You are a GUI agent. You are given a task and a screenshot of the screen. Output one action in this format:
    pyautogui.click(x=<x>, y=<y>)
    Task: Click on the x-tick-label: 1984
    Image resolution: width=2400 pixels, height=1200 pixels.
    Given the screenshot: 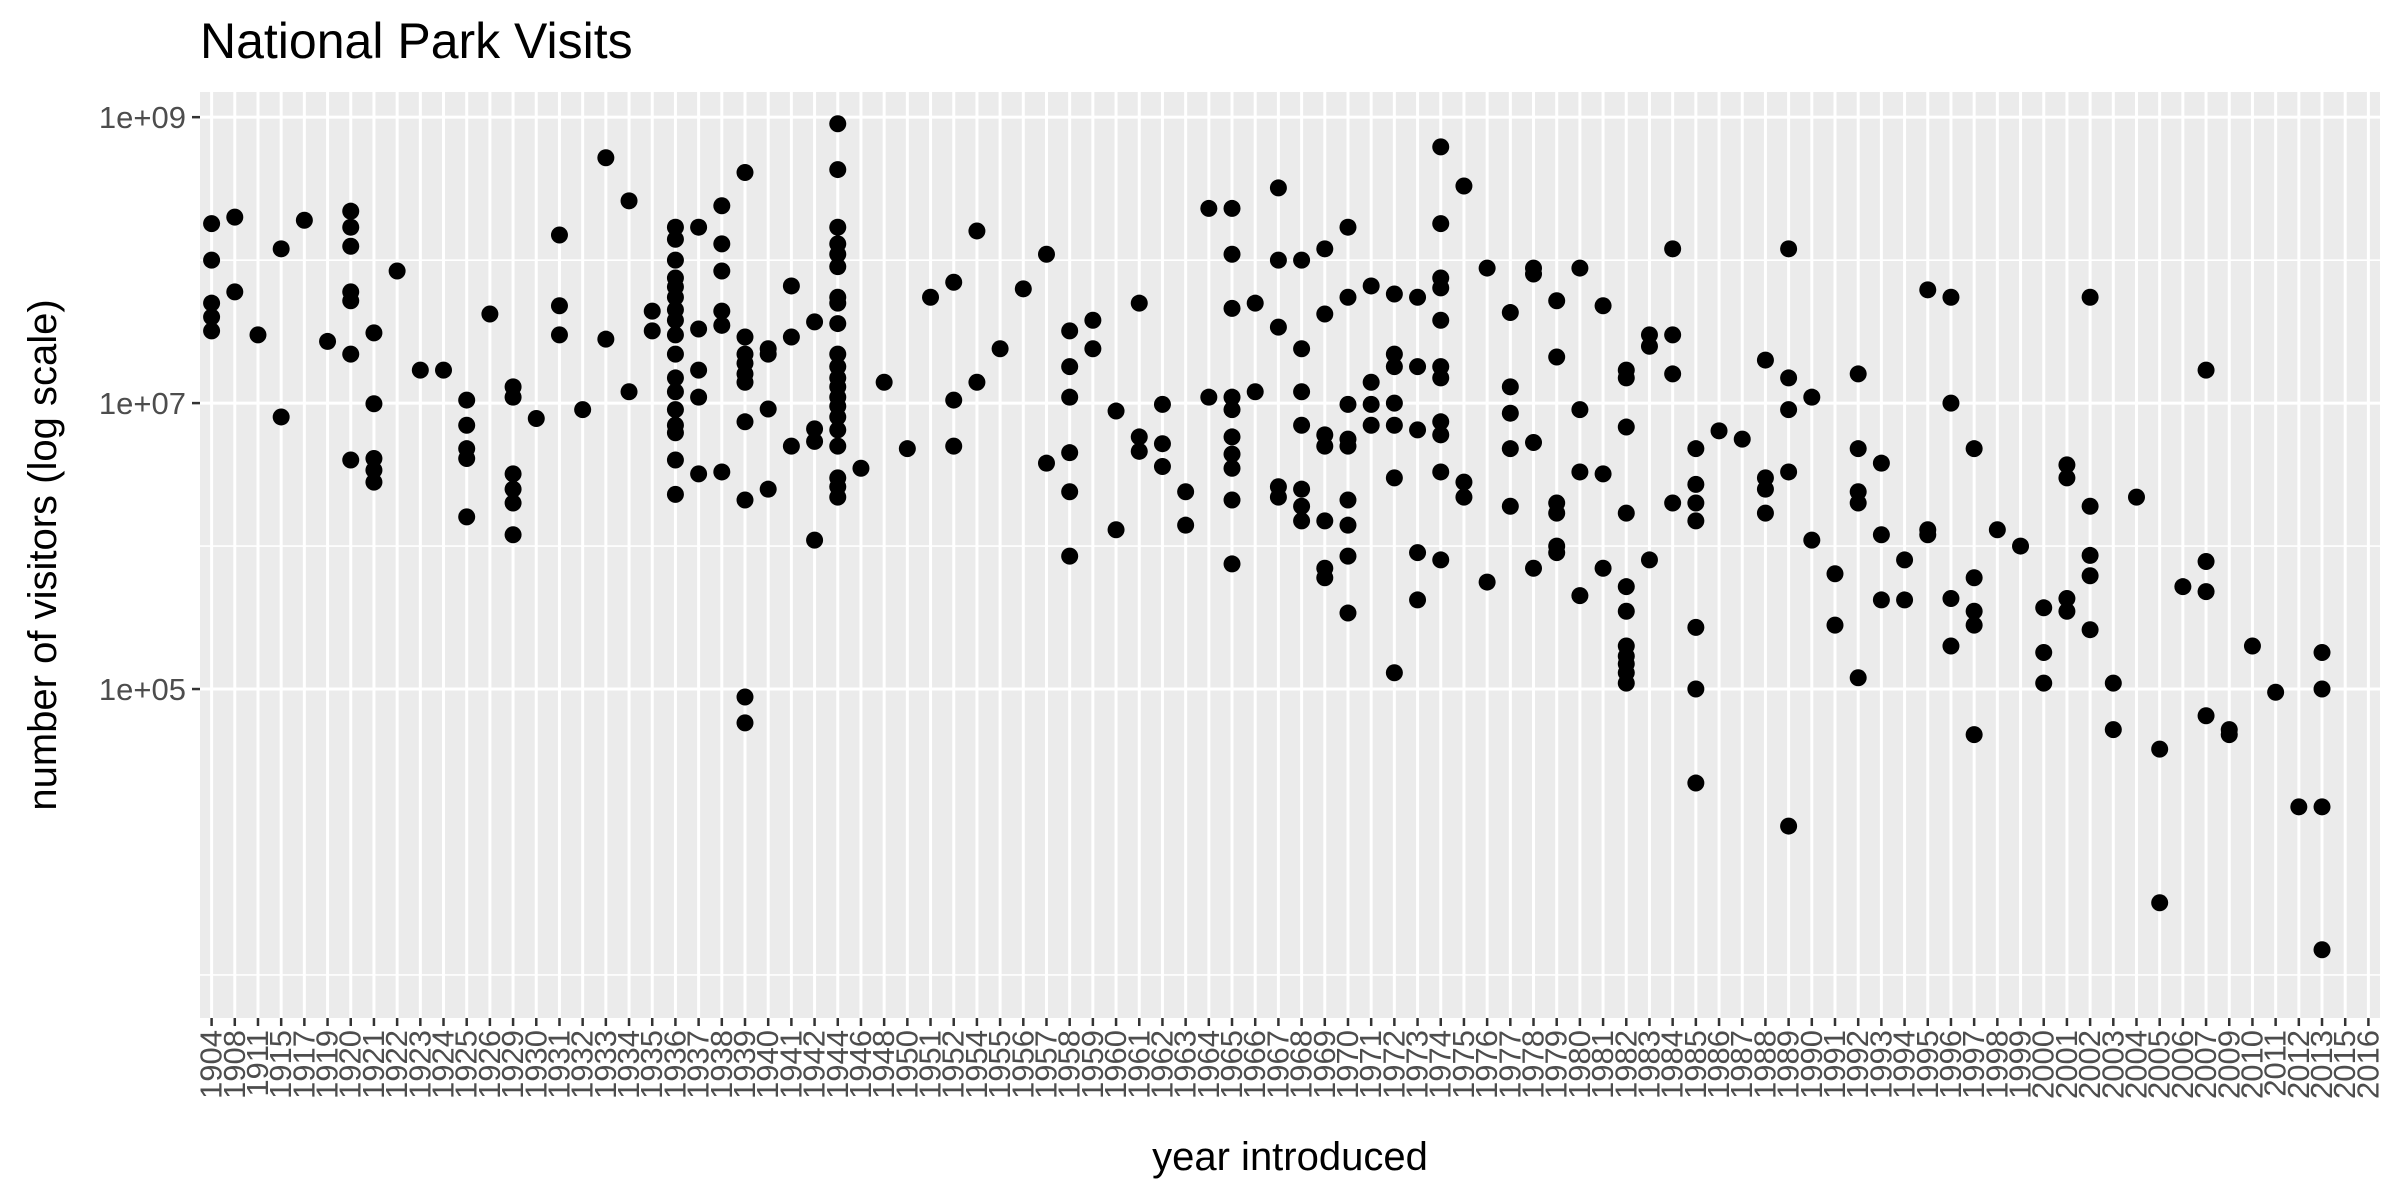 What is the action you would take?
    pyautogui.click(x=1672, y=1064)
    